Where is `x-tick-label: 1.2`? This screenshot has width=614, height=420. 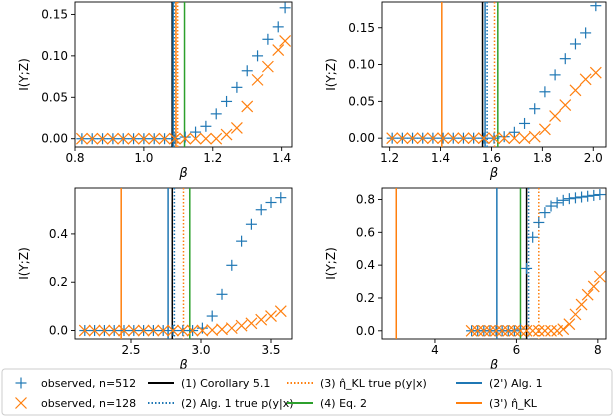
x-tick-label: 1.2 is located at coordinates (389, 158).